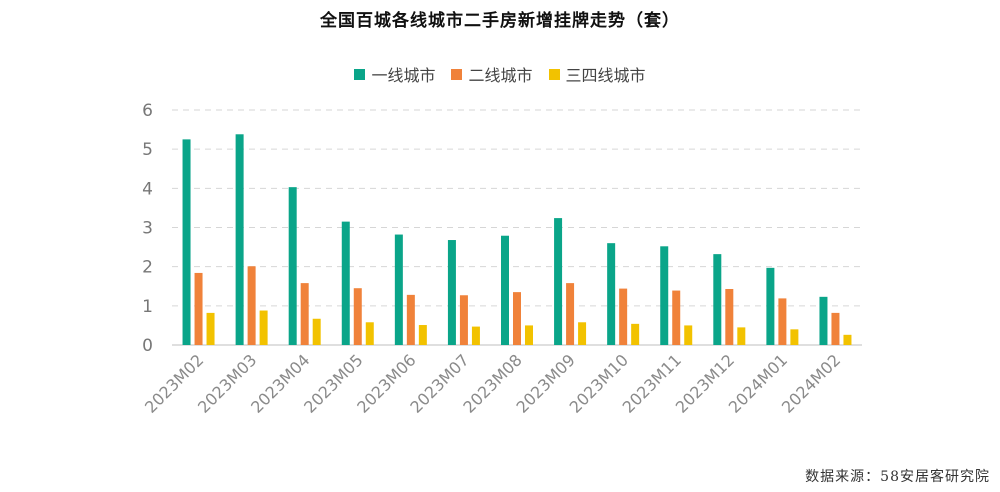  I want to click on x-tick-label: 2024M02, so click(811, 383).